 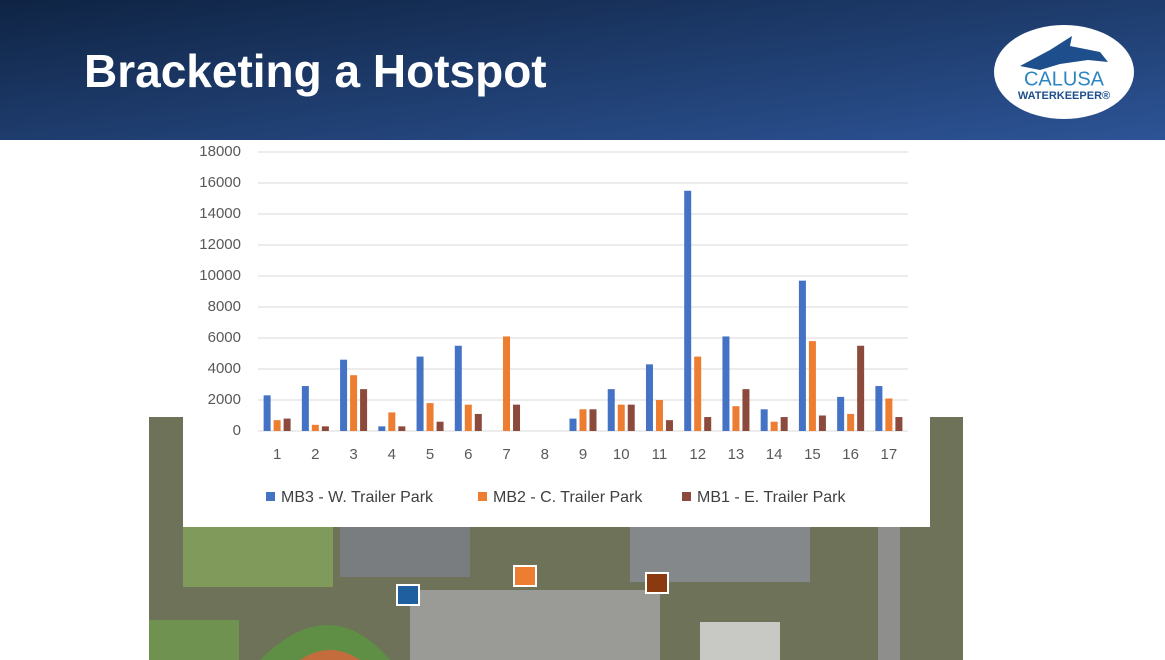 I want to click on y-tick-label: 2000, so click(x=224, y=399).